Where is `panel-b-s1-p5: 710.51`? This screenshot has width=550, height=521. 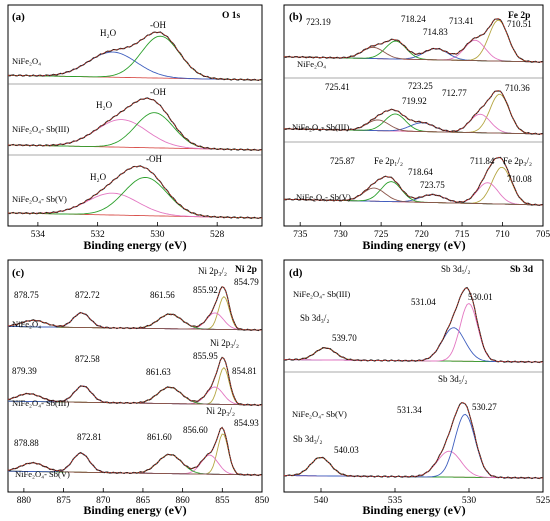
panel-b-s1-p5: 710.51 is located at coordinates (519, 24).